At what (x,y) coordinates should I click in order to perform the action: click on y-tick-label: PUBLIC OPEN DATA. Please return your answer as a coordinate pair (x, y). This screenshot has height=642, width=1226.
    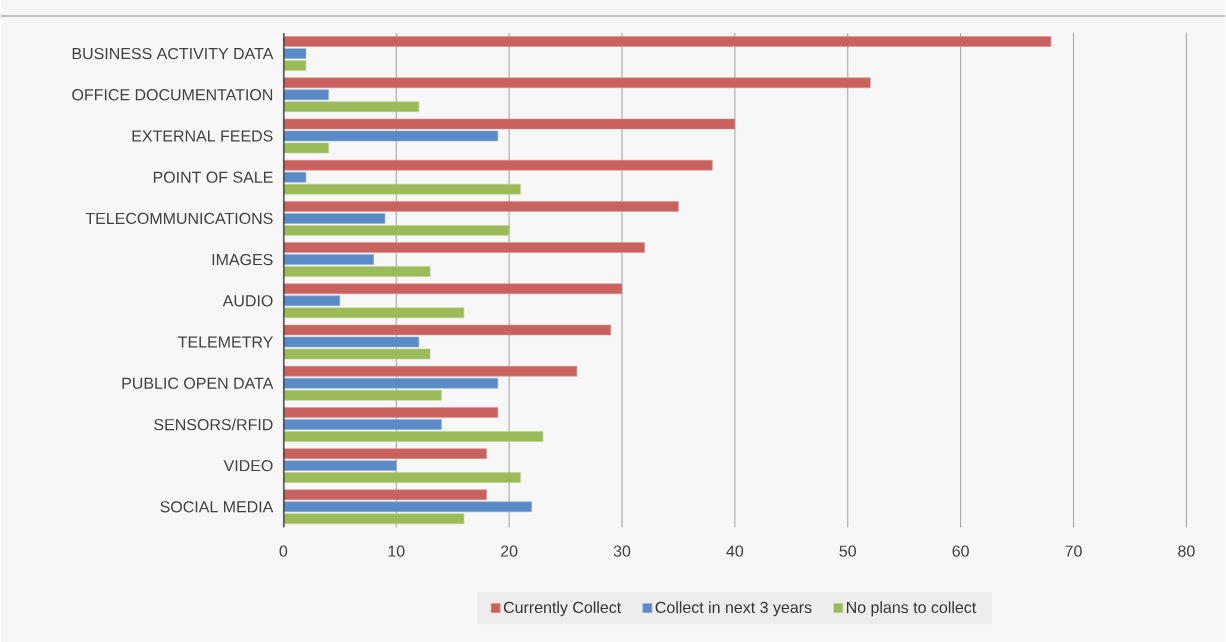
    Looking at the image, I should click on (198, 383).